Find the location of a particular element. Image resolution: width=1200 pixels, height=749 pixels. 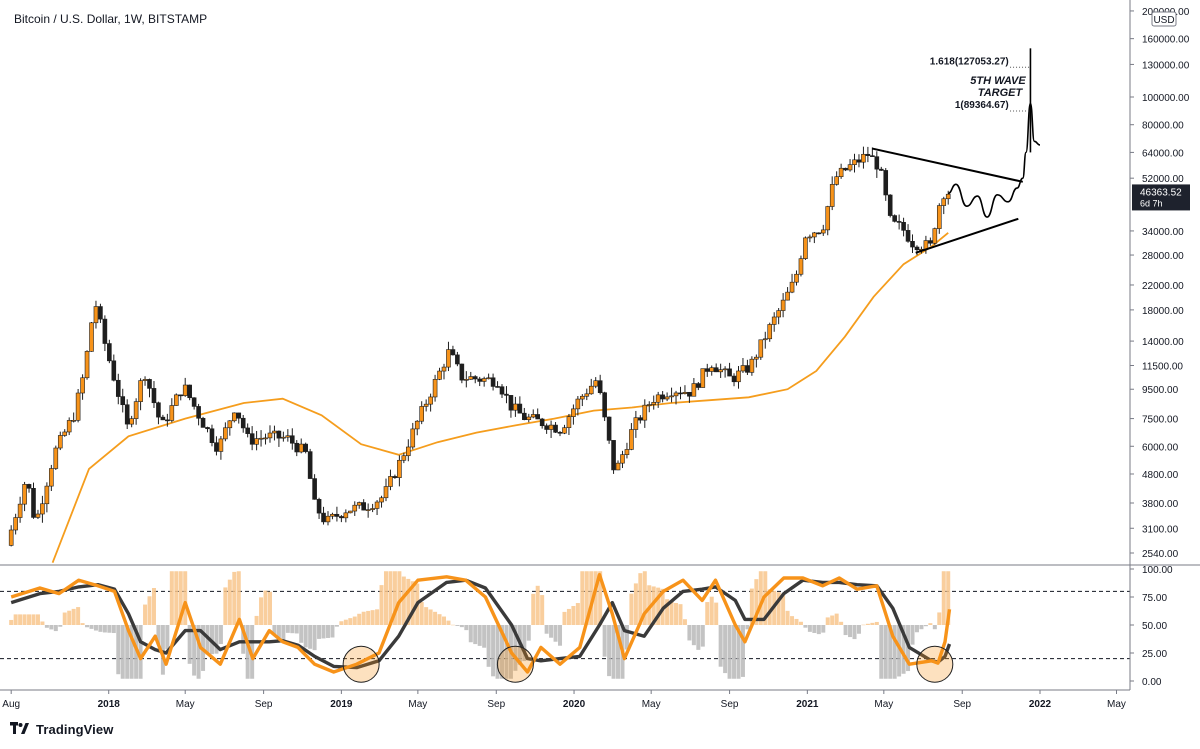

oscillator-layer is located at coordinates (565, 627).